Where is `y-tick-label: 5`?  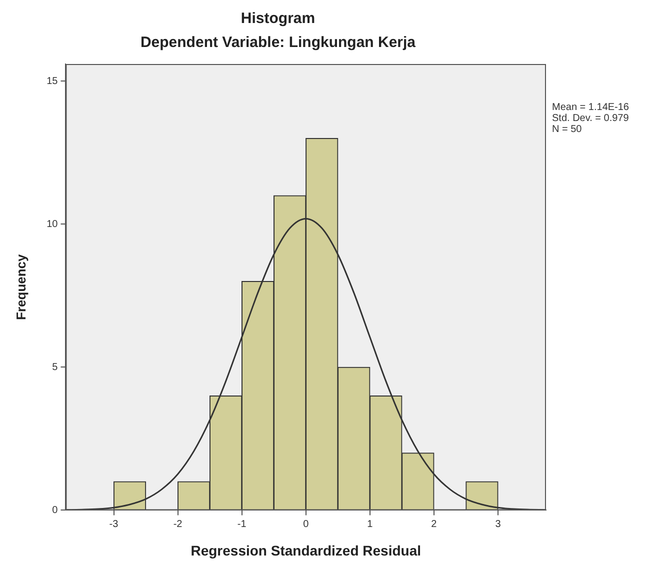 y-tick-label: 5 is located at coordinates (55, 367).